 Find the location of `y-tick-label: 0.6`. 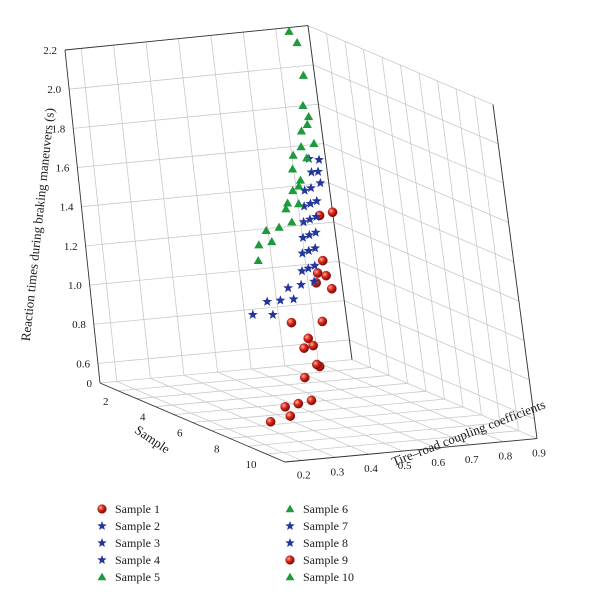

y-tick-label: 0.6 is located at coordinates (438, 463).